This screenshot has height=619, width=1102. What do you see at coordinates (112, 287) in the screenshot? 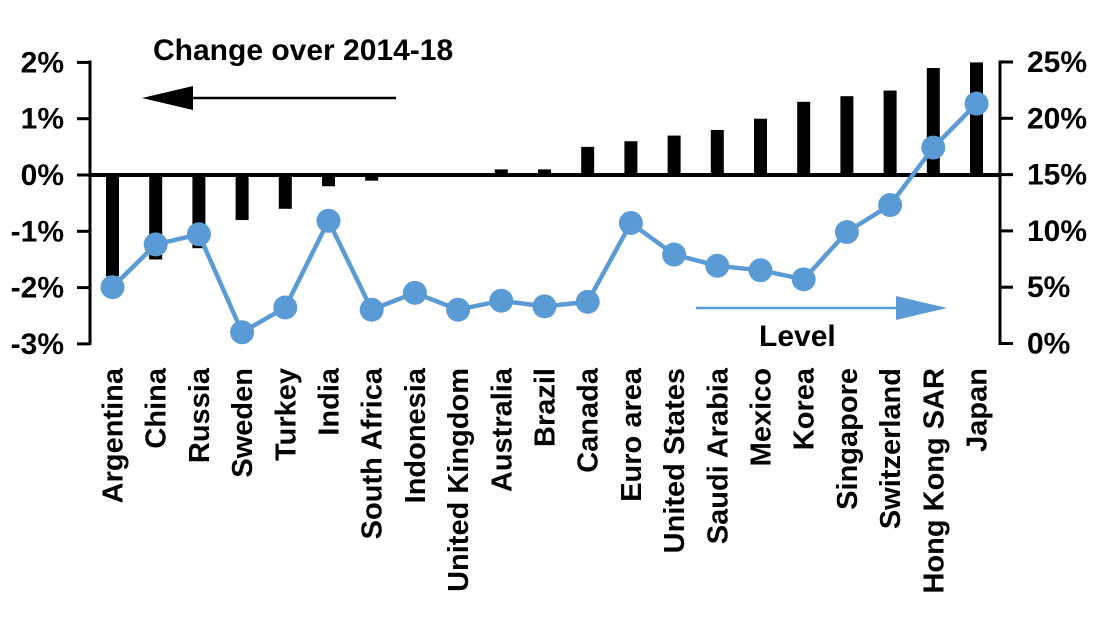
I see `dot-argentina` at bounding box center [112, 287].